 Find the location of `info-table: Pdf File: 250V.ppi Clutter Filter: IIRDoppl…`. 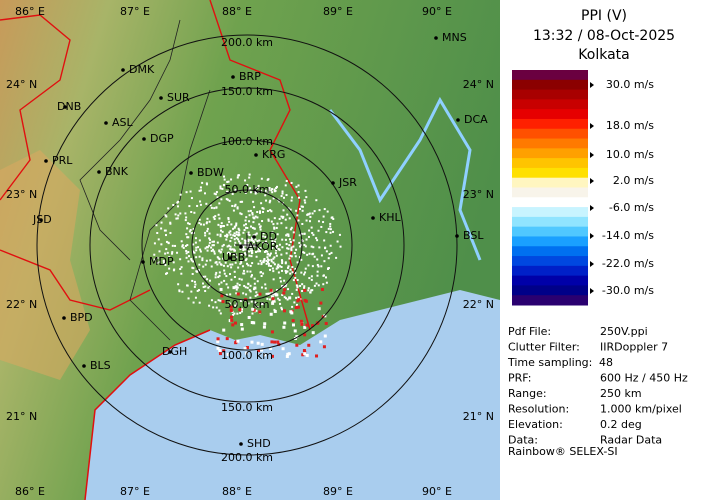

info-table: Pdf File: 250V.ppi Clutter Filter: IIRDoppl… is located at coordinates (597, 386).